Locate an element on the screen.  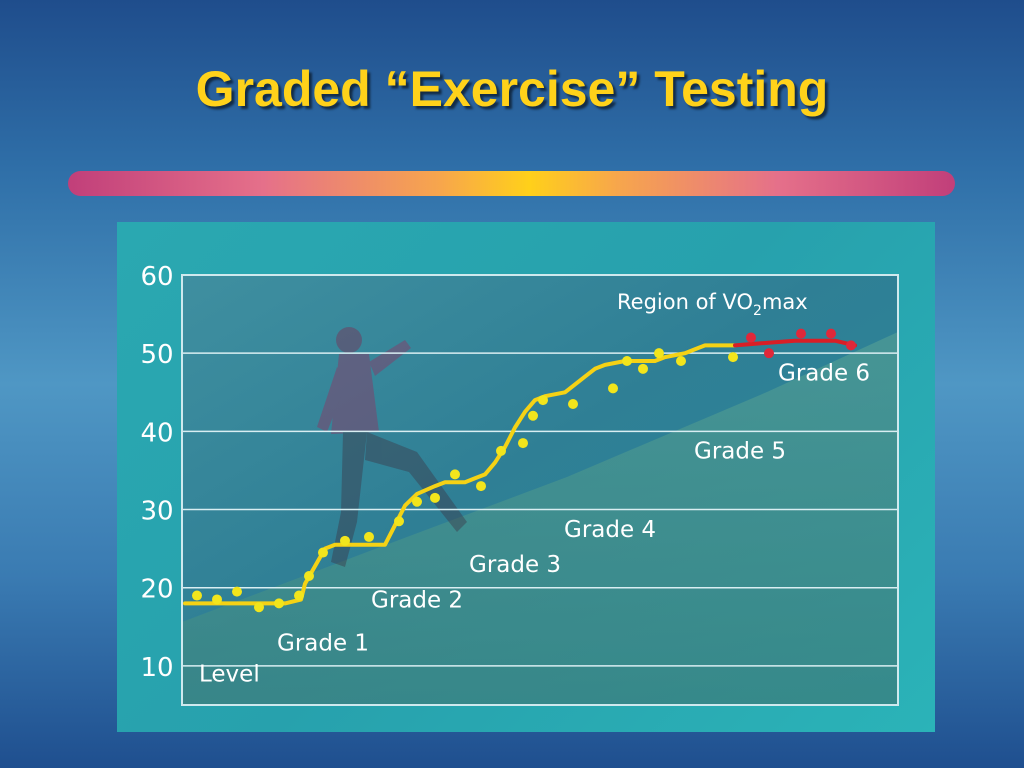
grade-label: Grade 1 is located at coordinates (323, 643).